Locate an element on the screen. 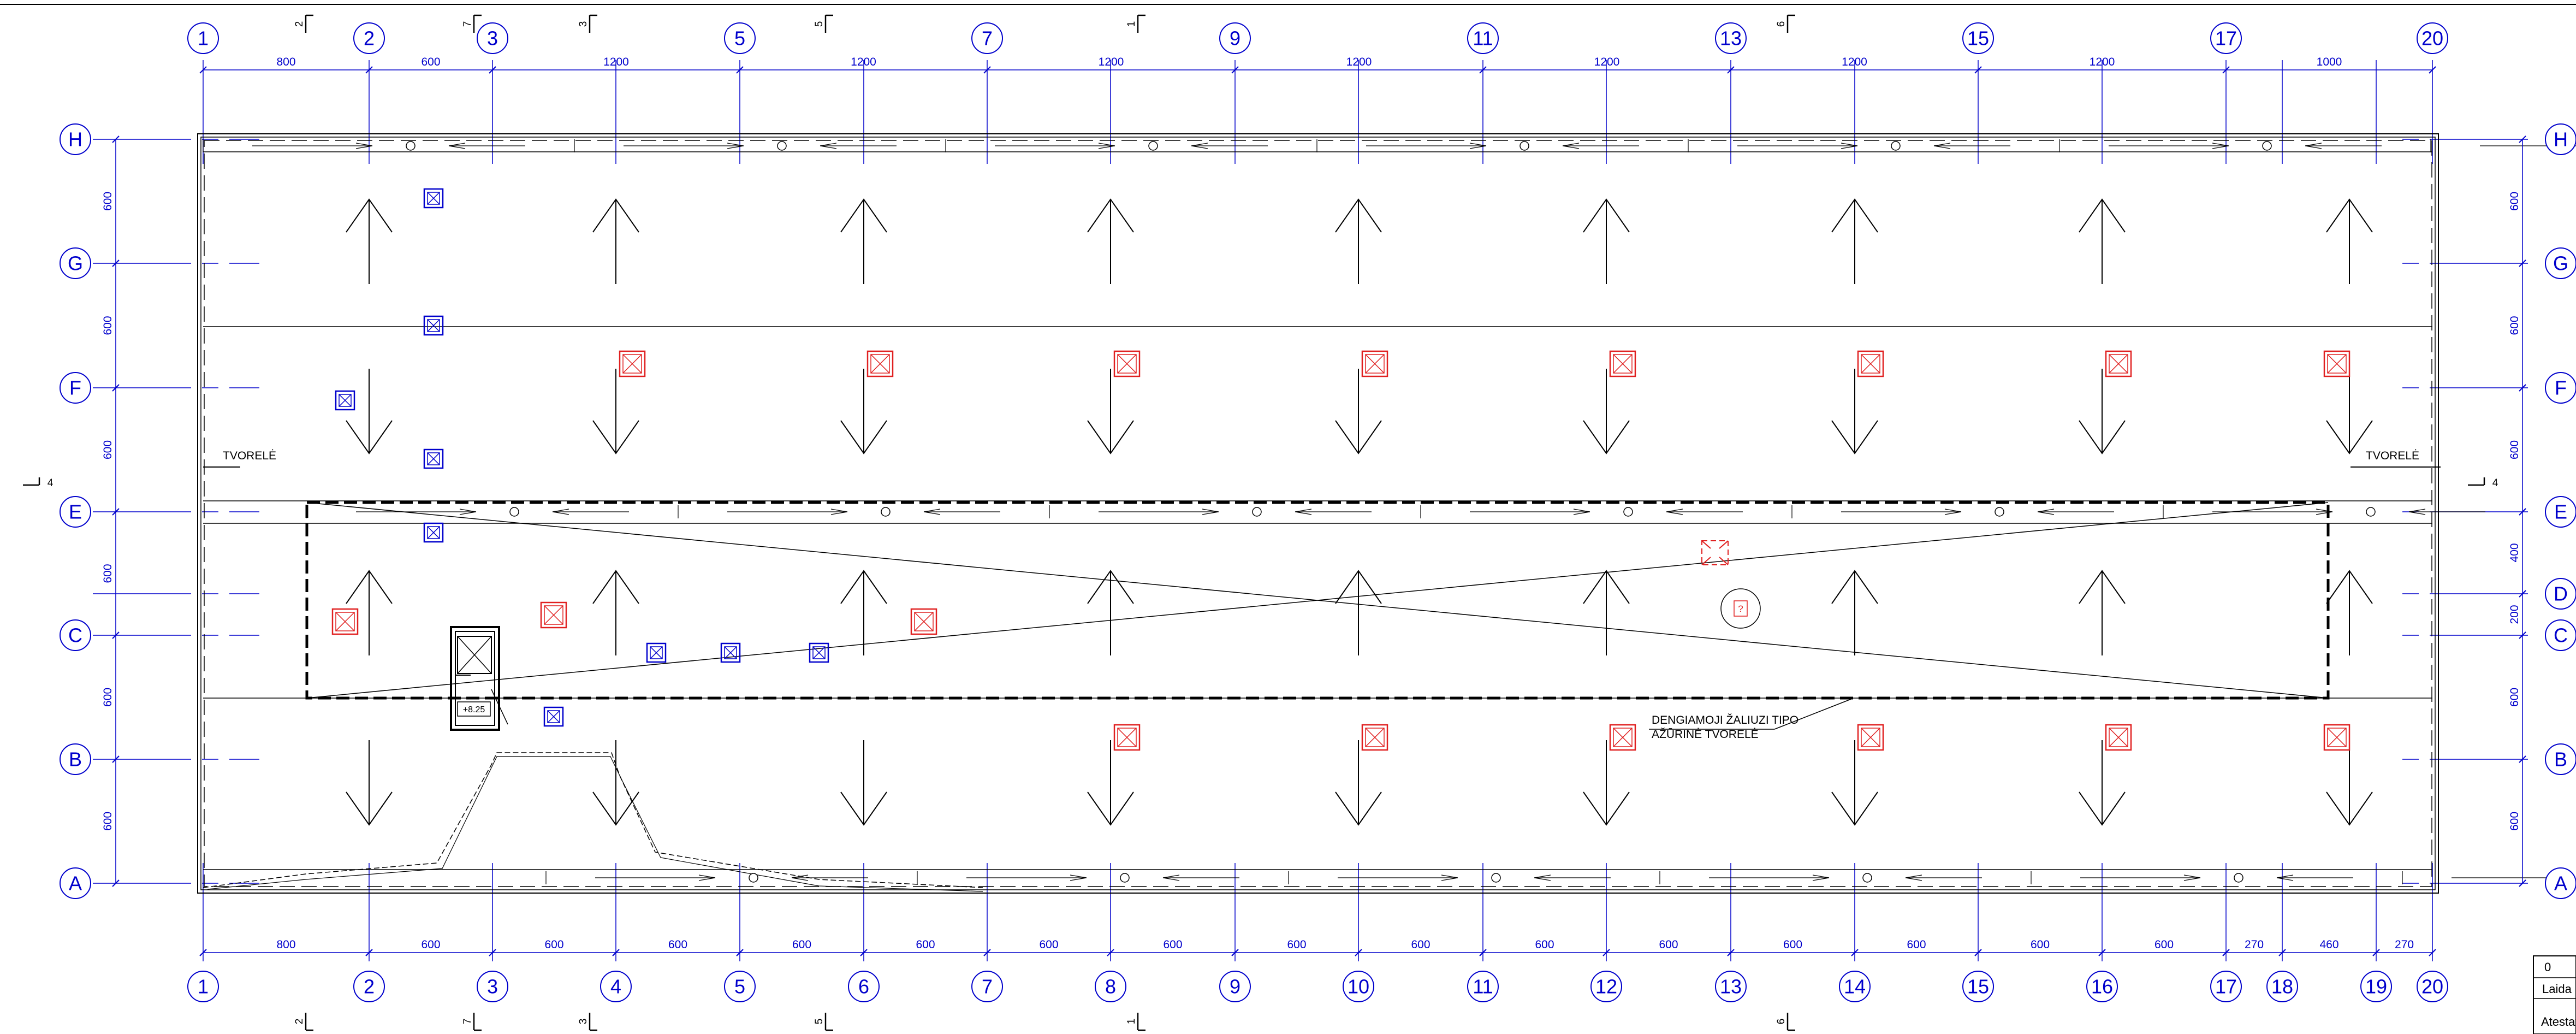  column-axis-bubble: 20 is located at coordinates (2432, 986).